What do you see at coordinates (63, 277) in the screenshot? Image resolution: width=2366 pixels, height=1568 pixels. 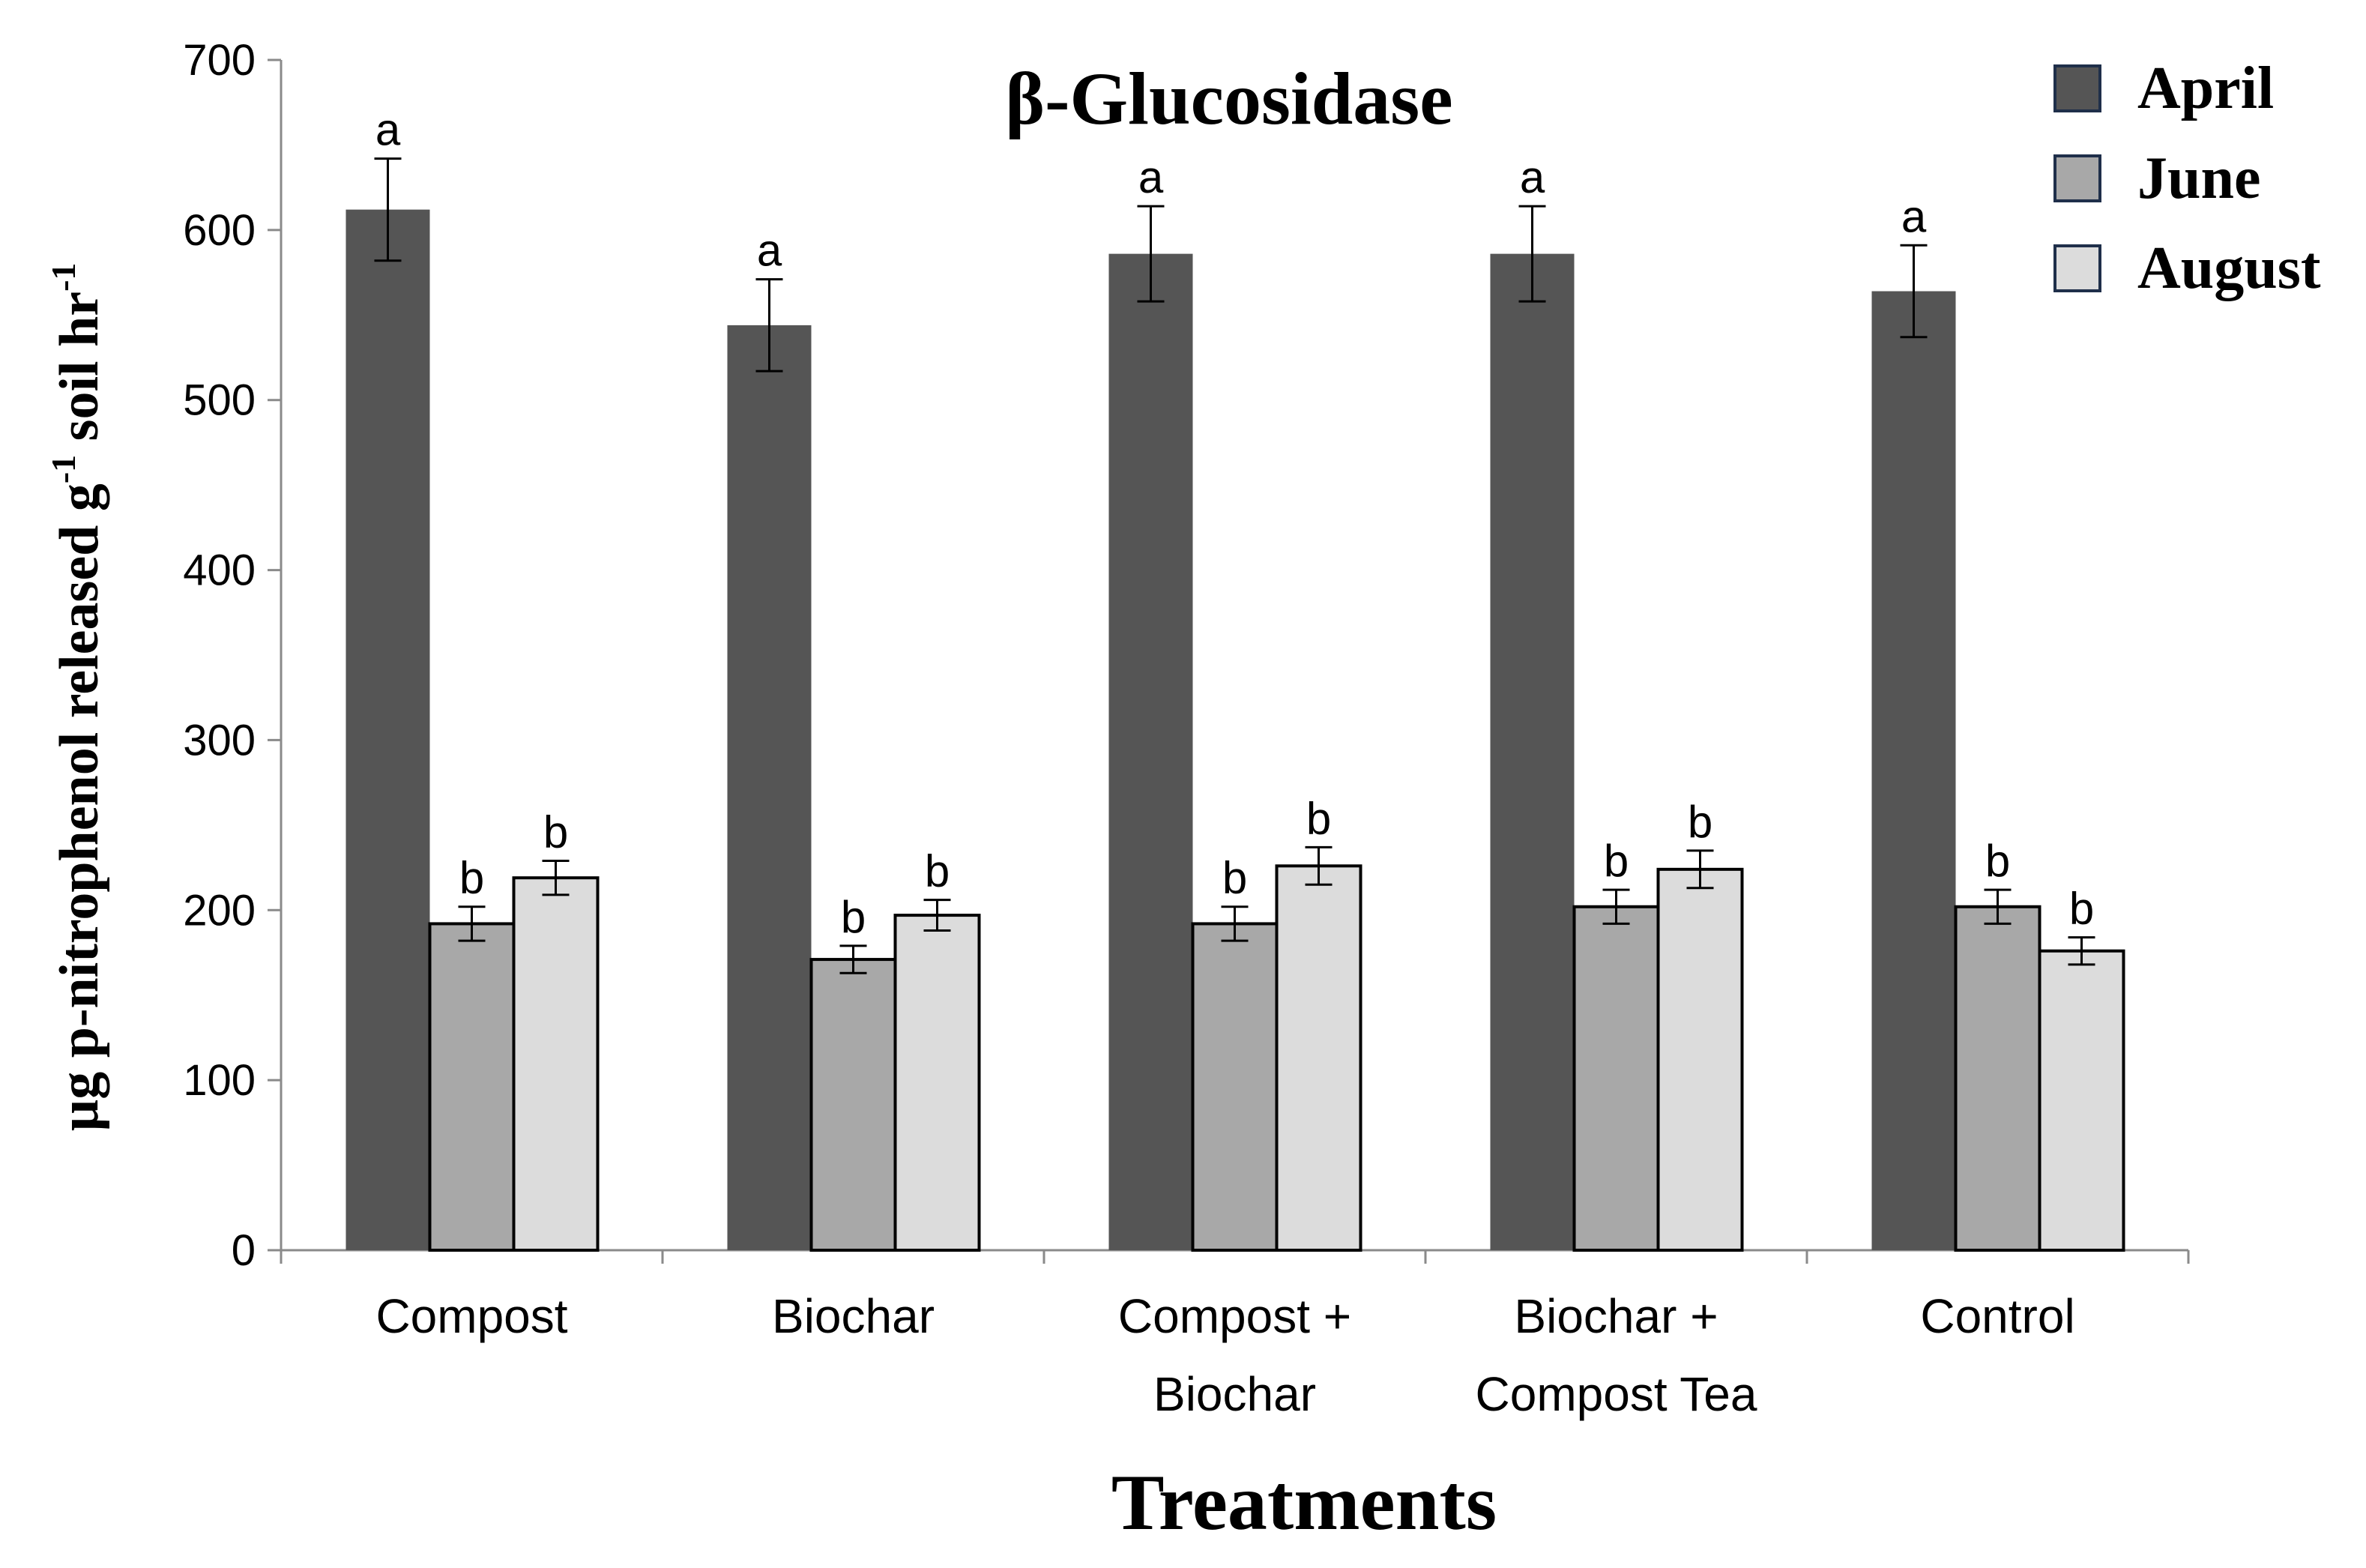 I see `y-axis-label-sup-2: -1` at bounding box center [63, 277].